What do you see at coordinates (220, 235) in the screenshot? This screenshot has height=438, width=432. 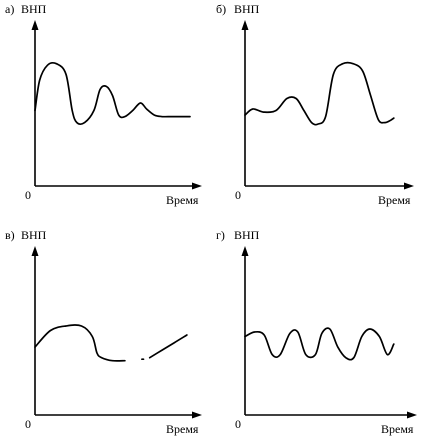 I see `panel-label: г)` at bounding box center [220, 235].